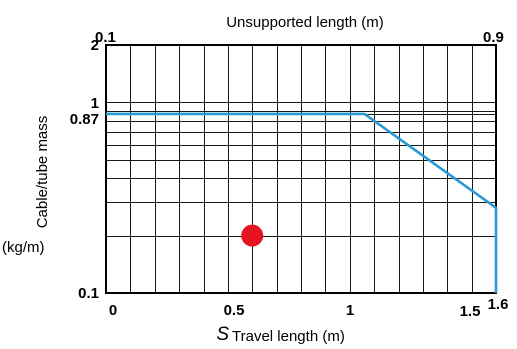  What do you see at coordinates (493, 37) in the screenshot?
I see `top-tick-right: 0.9` at bounding box center [493, 37].